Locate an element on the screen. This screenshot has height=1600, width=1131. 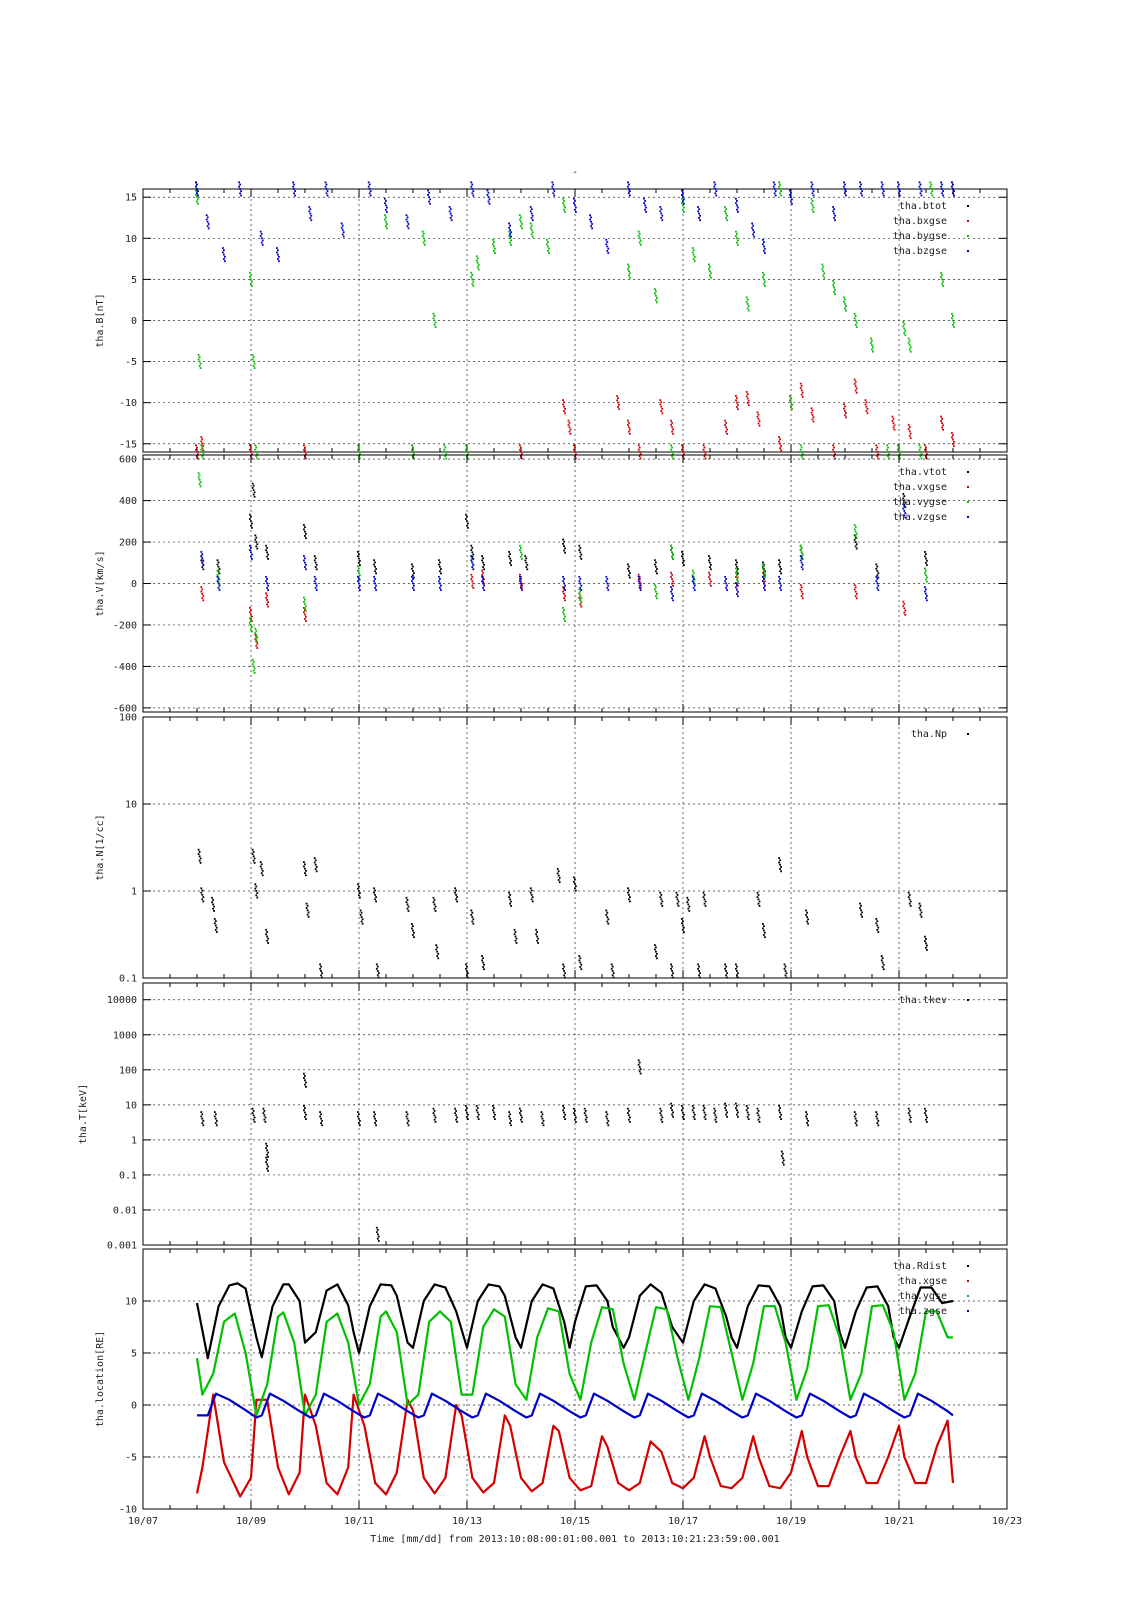
legend-label: tha.bxgse is located at coordinates (920, 221).